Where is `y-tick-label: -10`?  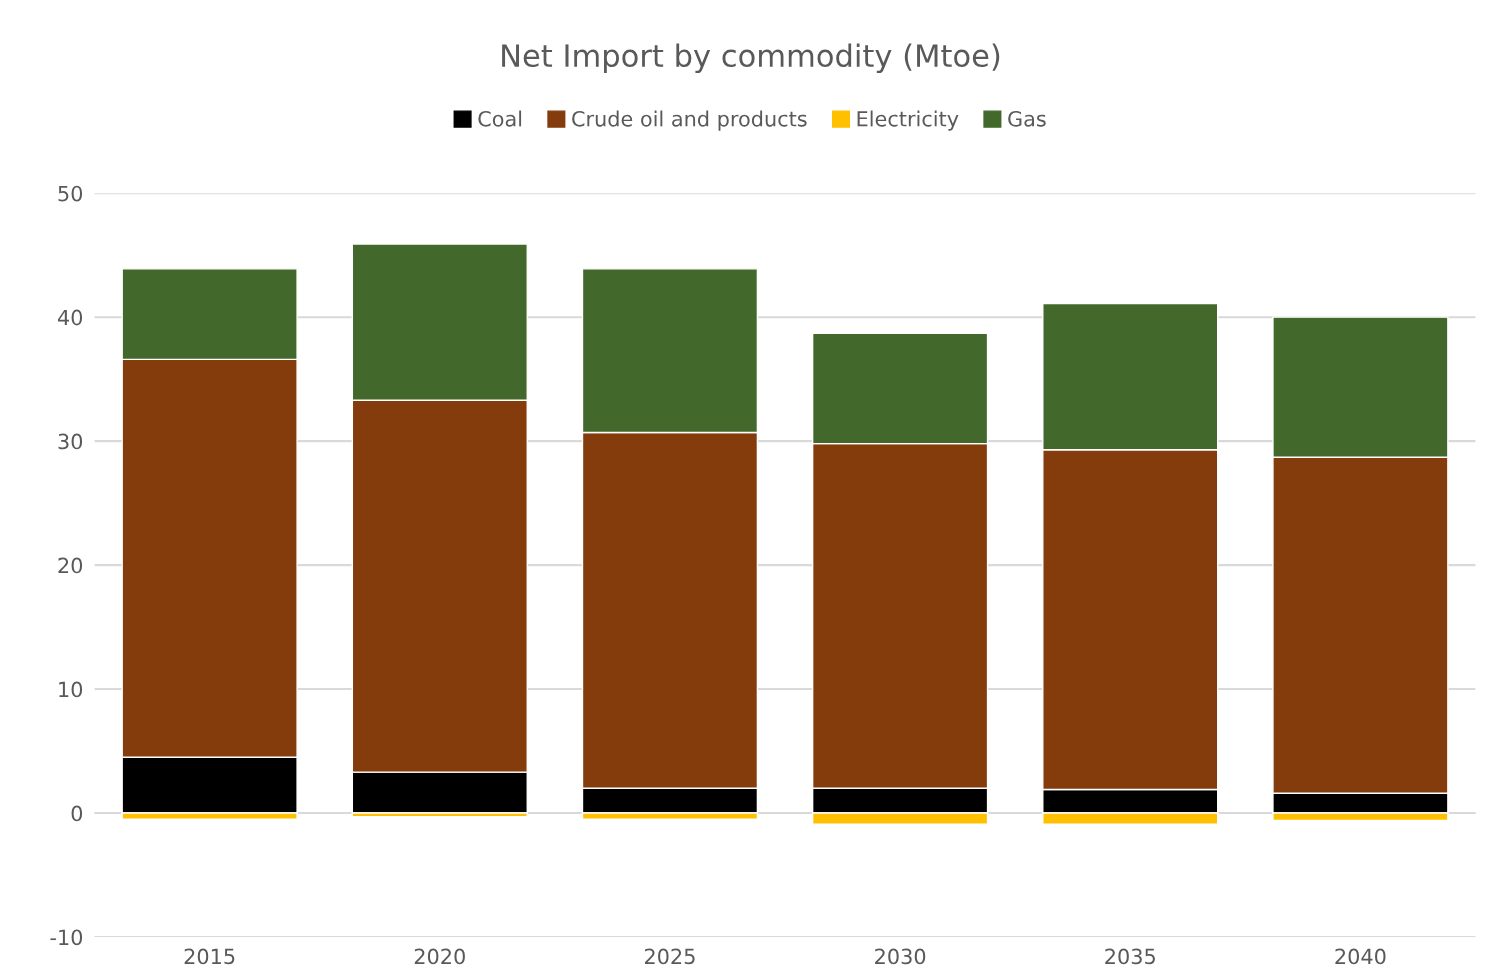 y-tick-label: -10 is located at coordinates (66, 937).